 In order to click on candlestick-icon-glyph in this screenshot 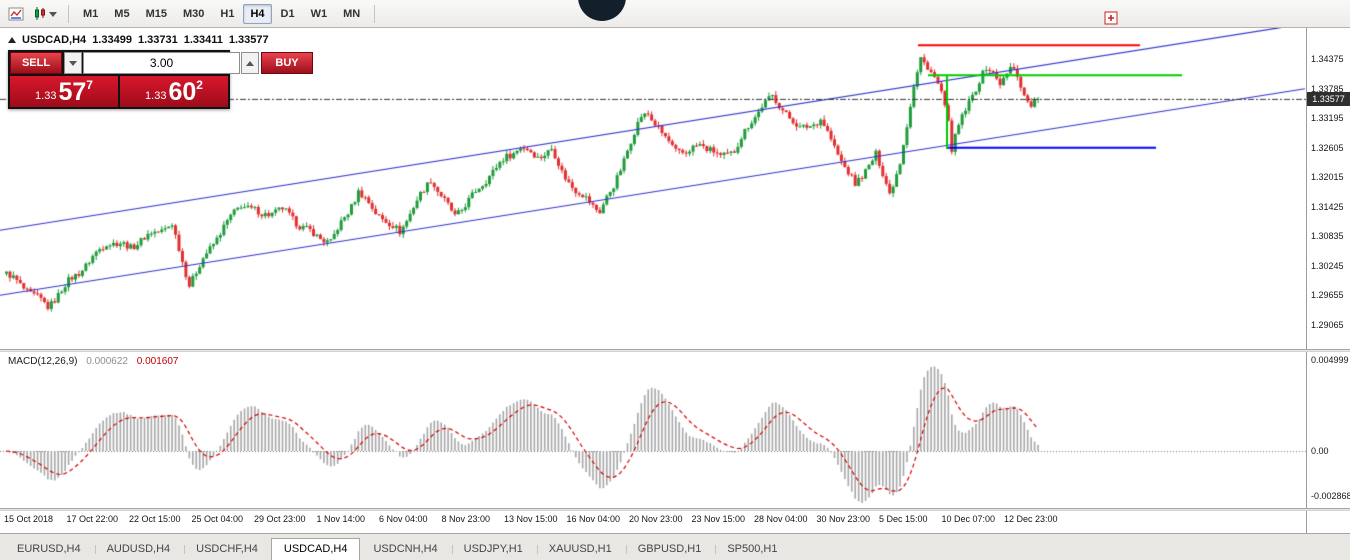, I will do `click(46, 13)`.